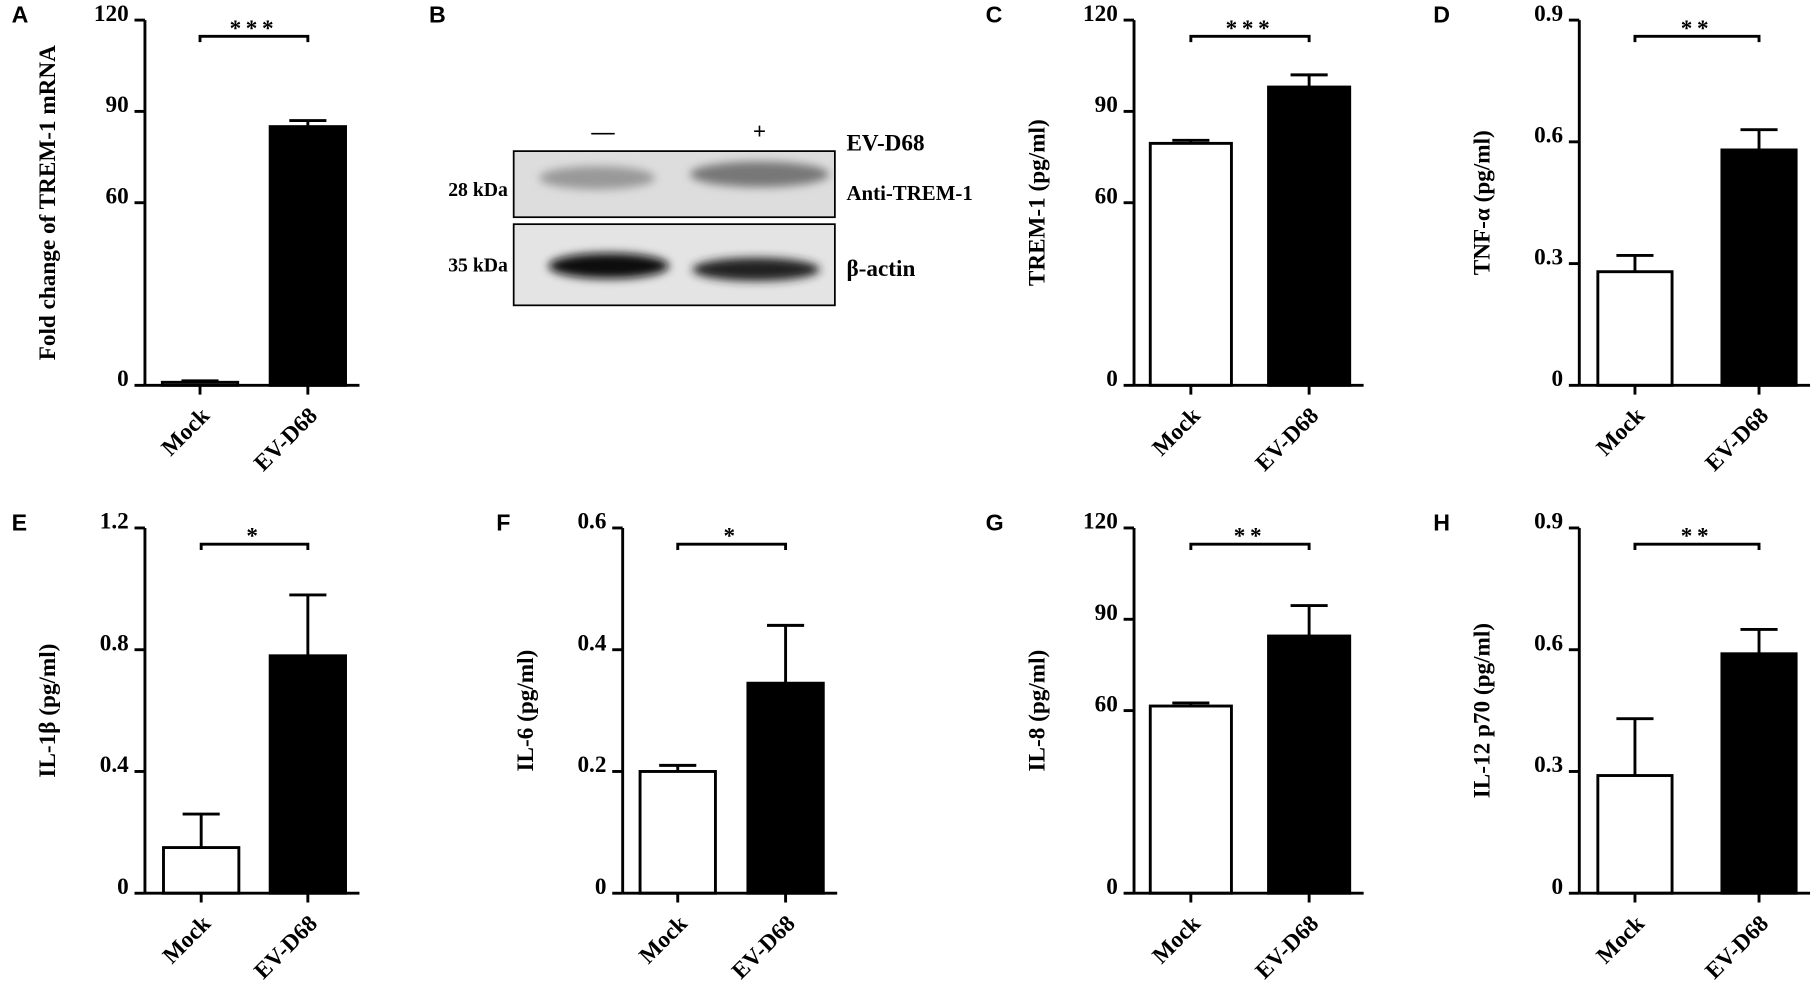 This screenshot has height=991, width=1817. I want to click on panel-label: A, so click(20, 15).